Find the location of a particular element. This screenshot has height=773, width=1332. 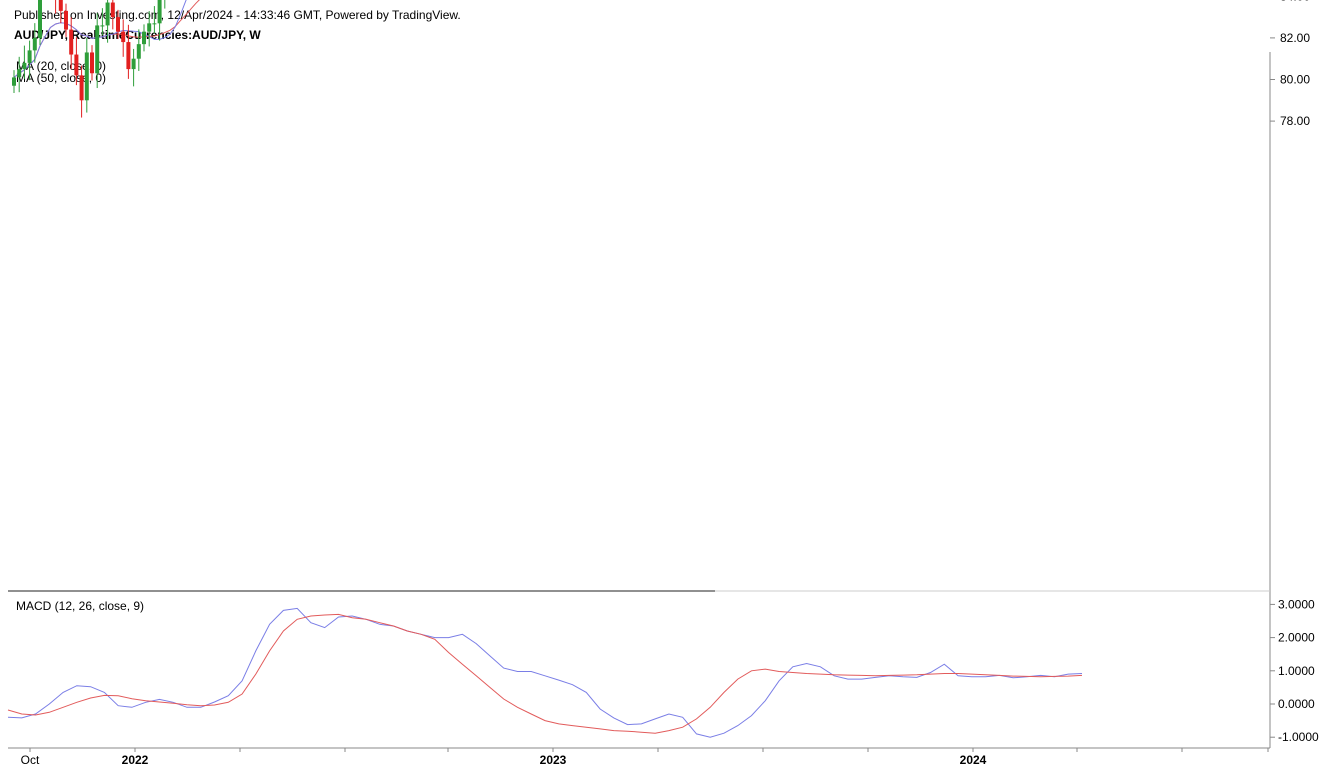

y-tick-label: 84.00 is located at coordinates (1295, 1).